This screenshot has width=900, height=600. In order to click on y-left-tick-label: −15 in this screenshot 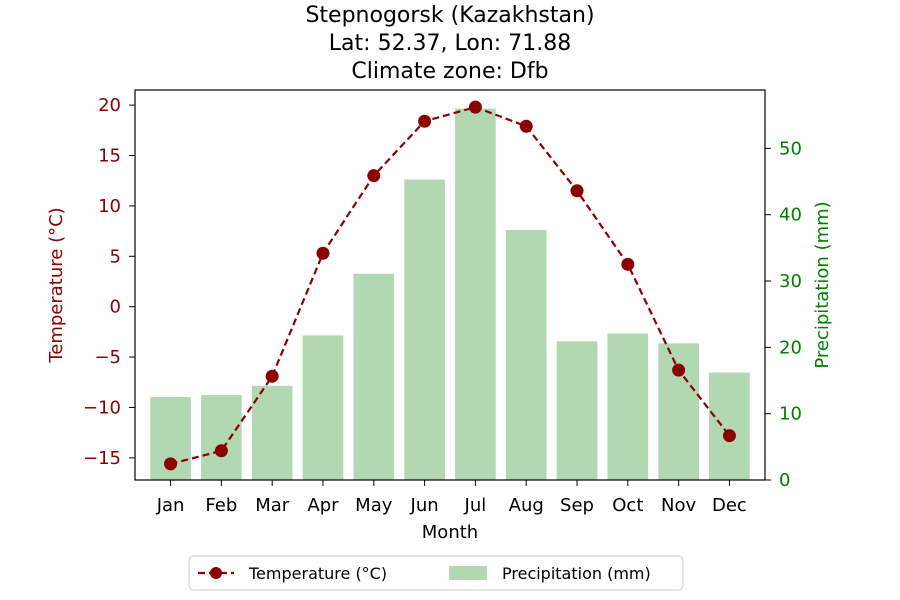, I will do `click(102, 458)`.